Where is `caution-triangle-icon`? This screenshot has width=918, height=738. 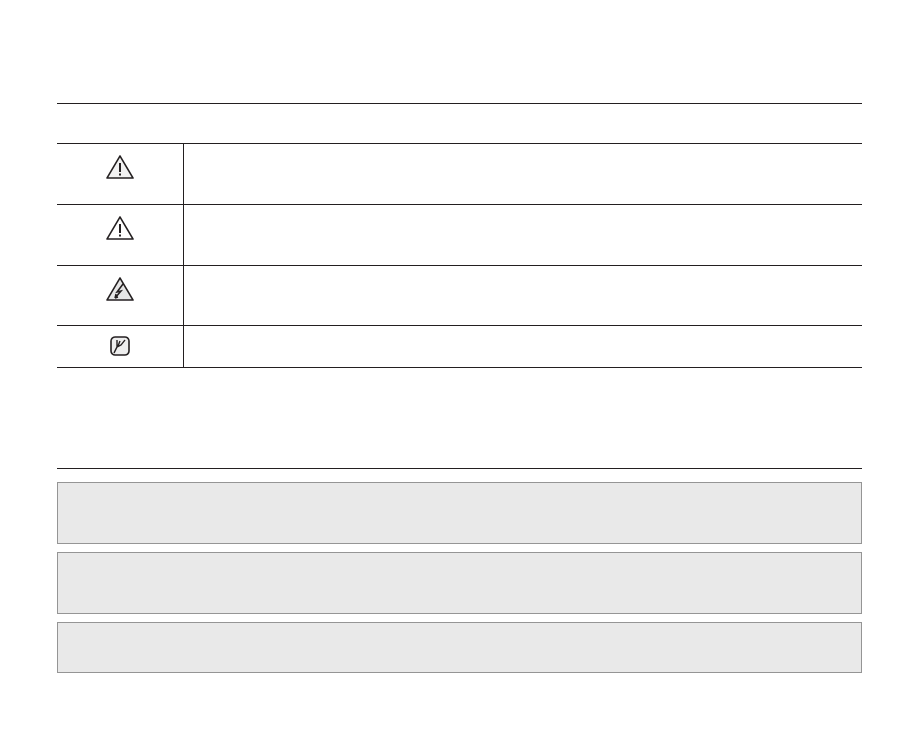
caution-triangle-icon is located at coordinates (120, 228).